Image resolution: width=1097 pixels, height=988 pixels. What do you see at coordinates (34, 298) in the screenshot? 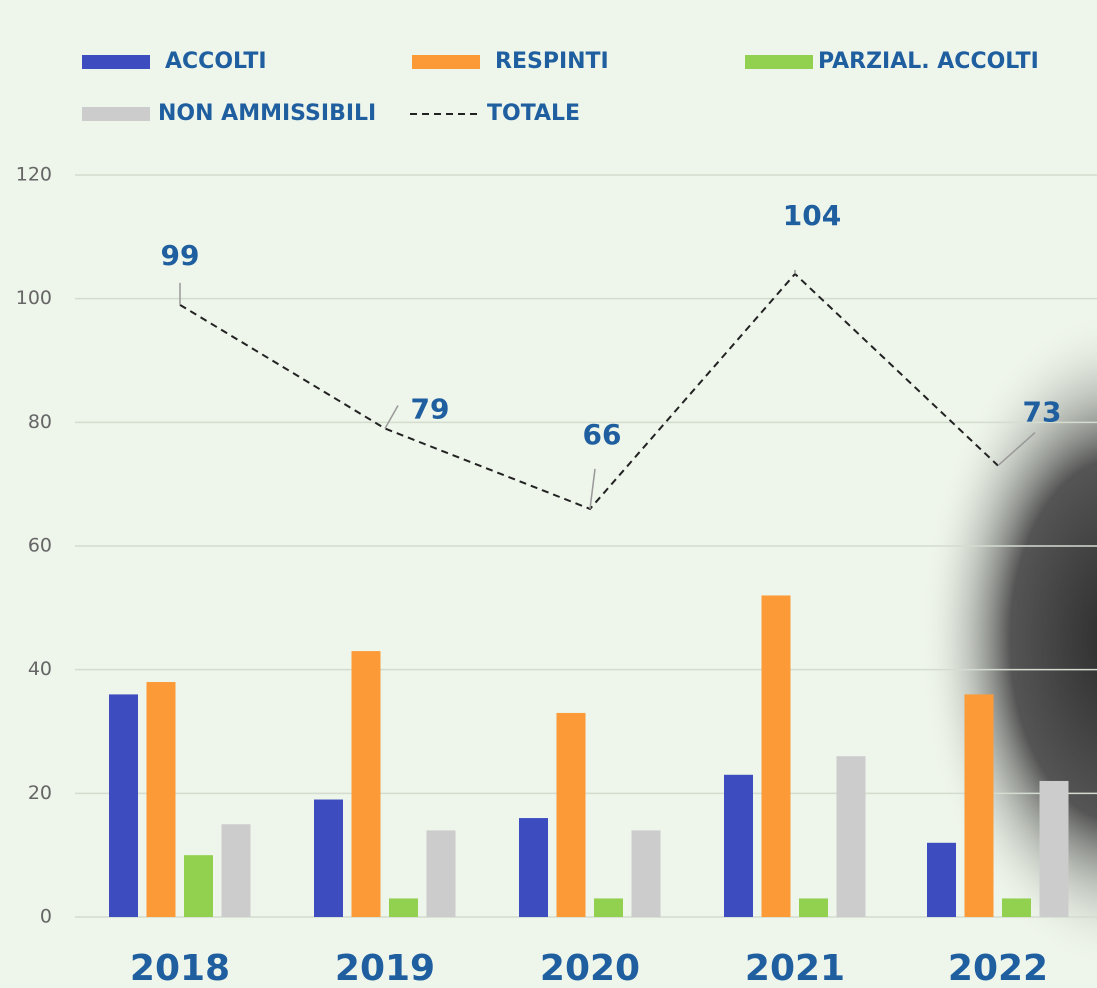
I see `y-tick-label: 100` at bounding box center [34, 298].